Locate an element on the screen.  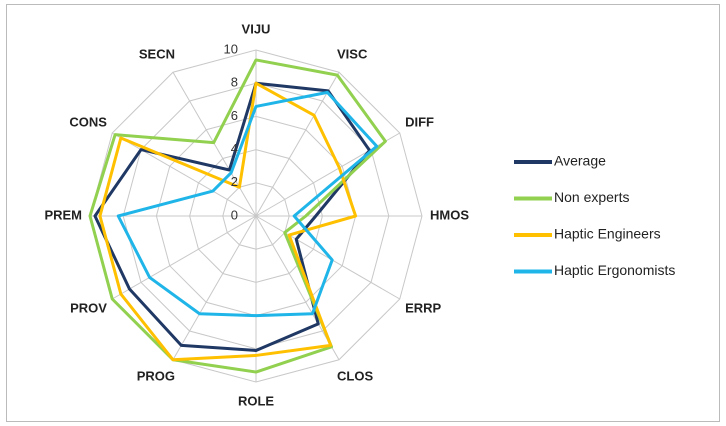
r-tick-label: 10 is located at coordinates (231, 48).